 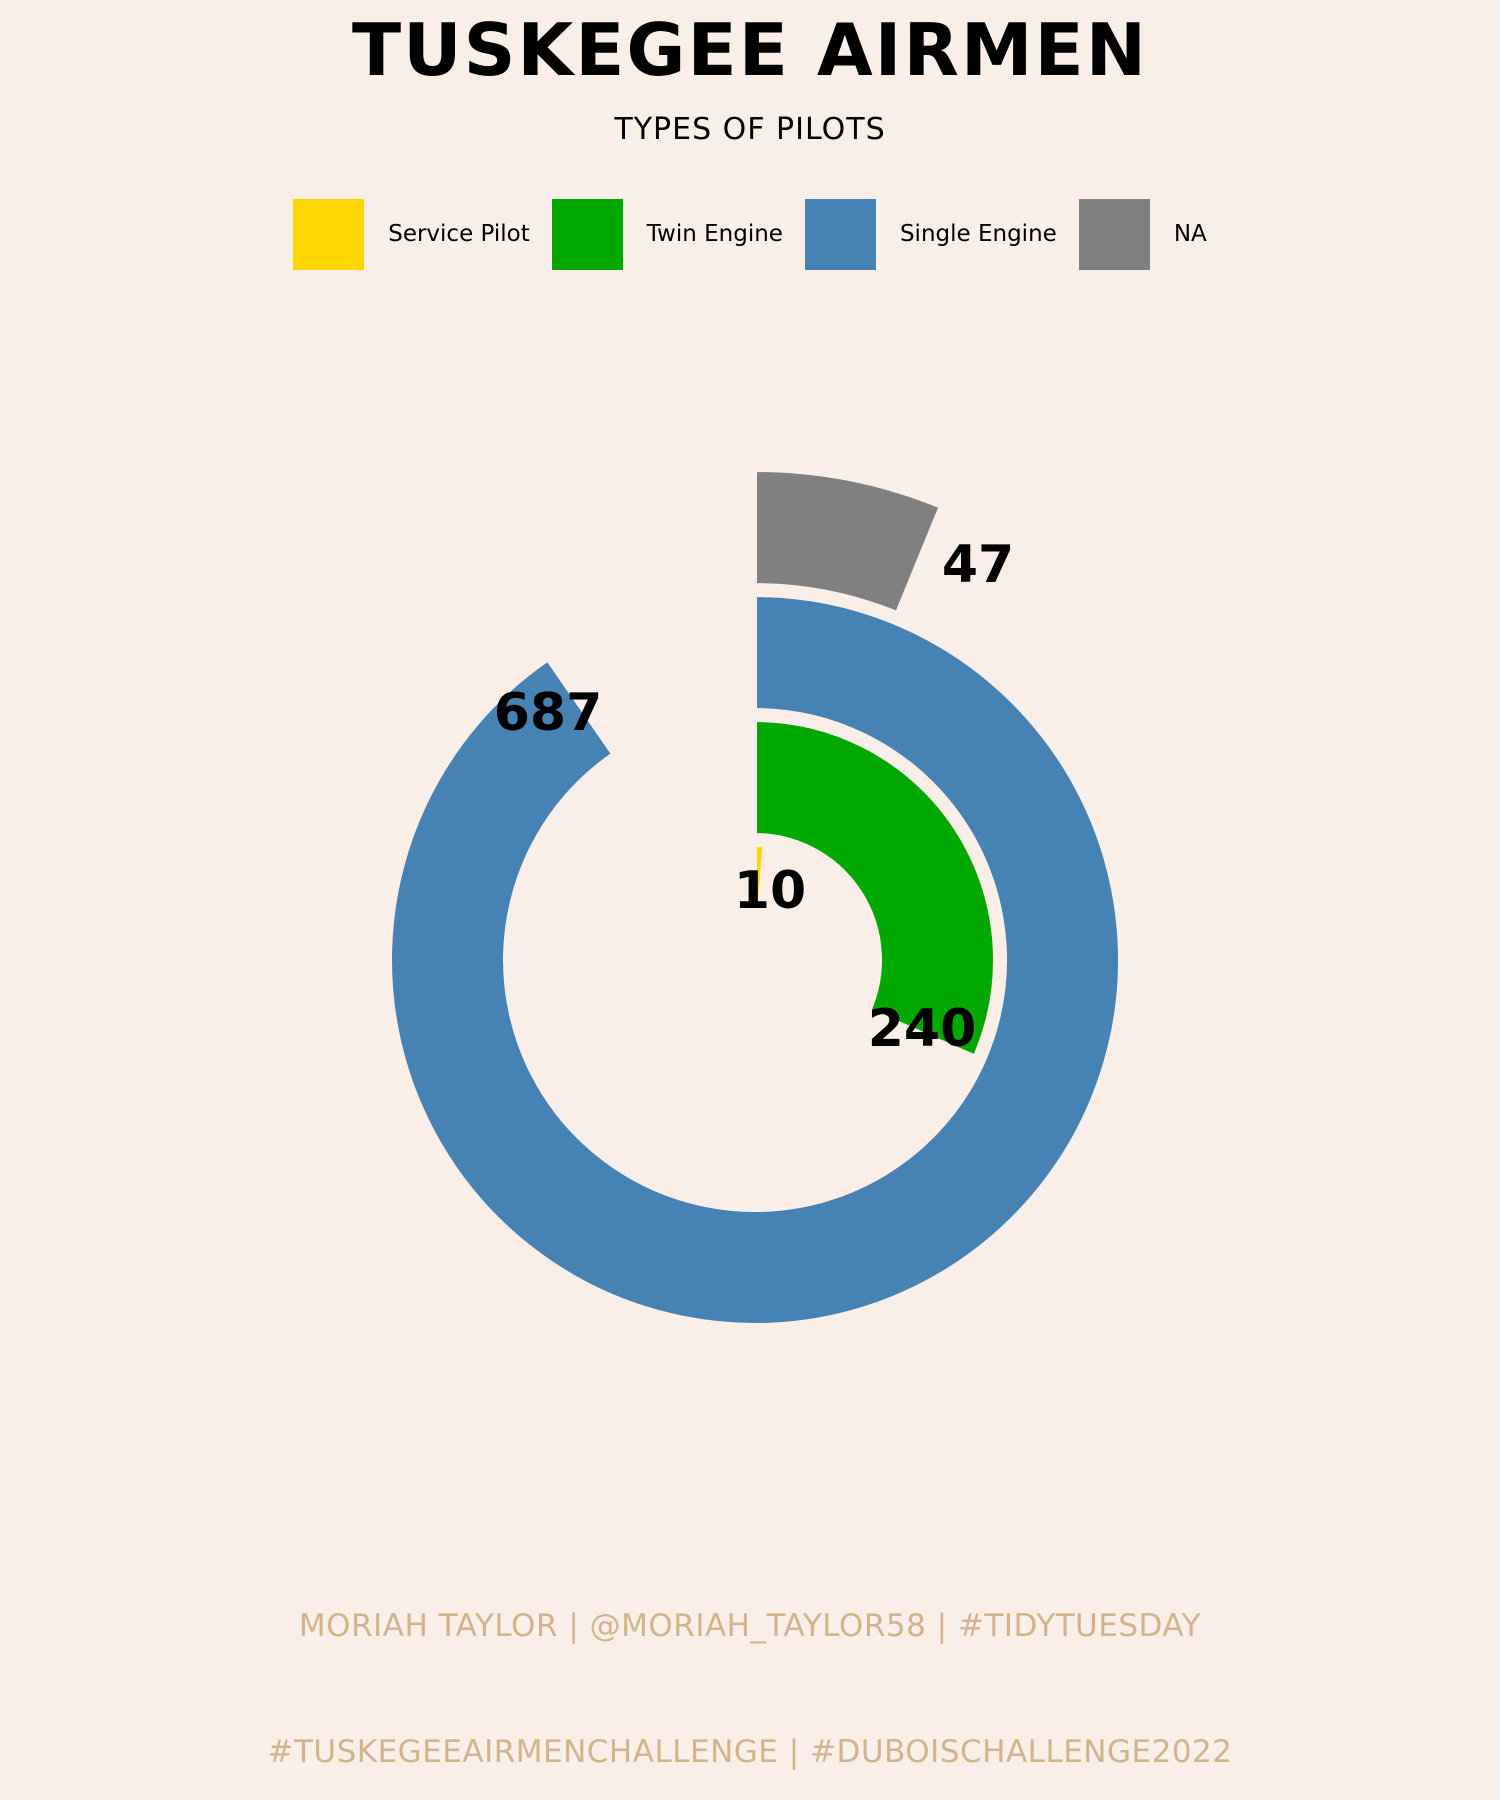 I want to click on bar-twin-engine, so click(x=875, y=888).